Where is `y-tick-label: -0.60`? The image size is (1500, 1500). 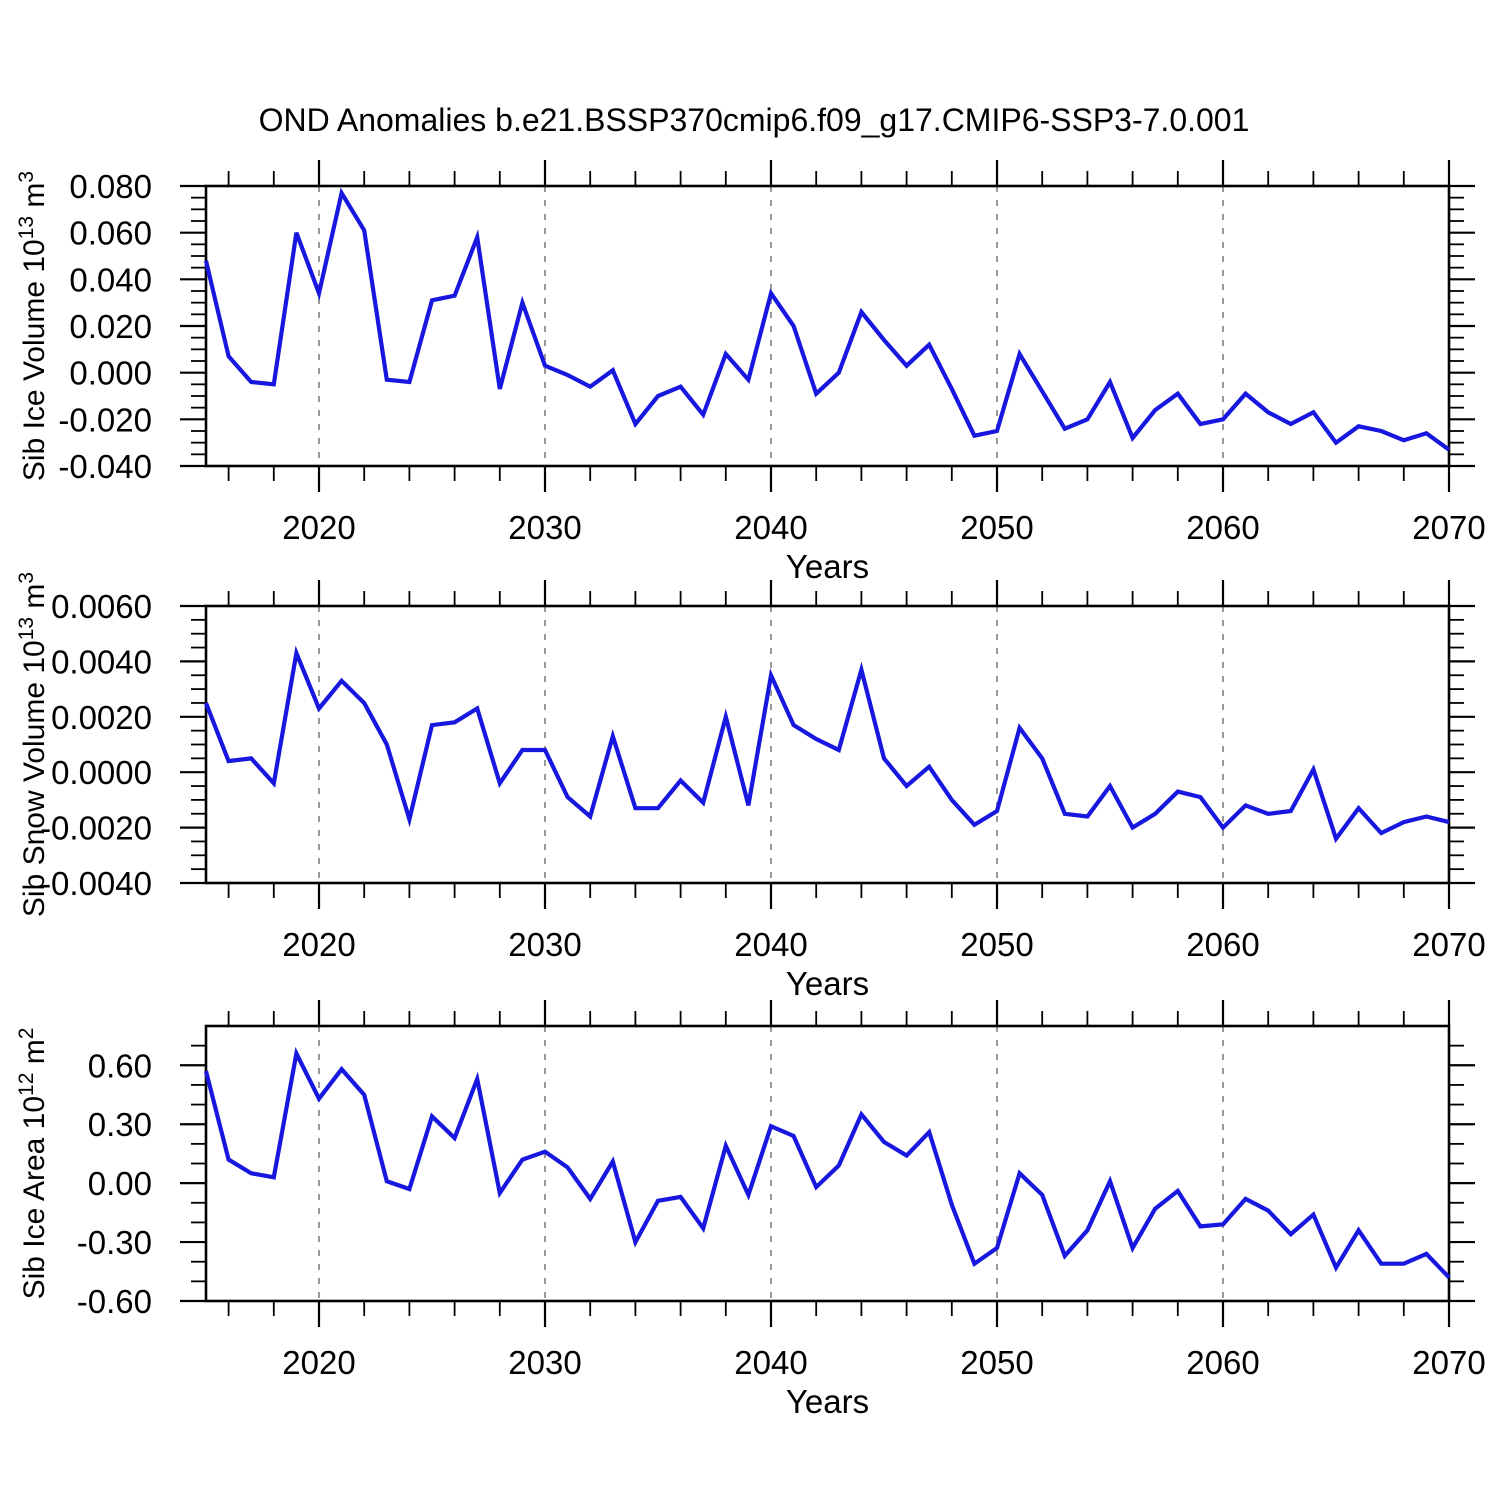
y-tick-label: -0.60 is located at coordinates (114, 1301).